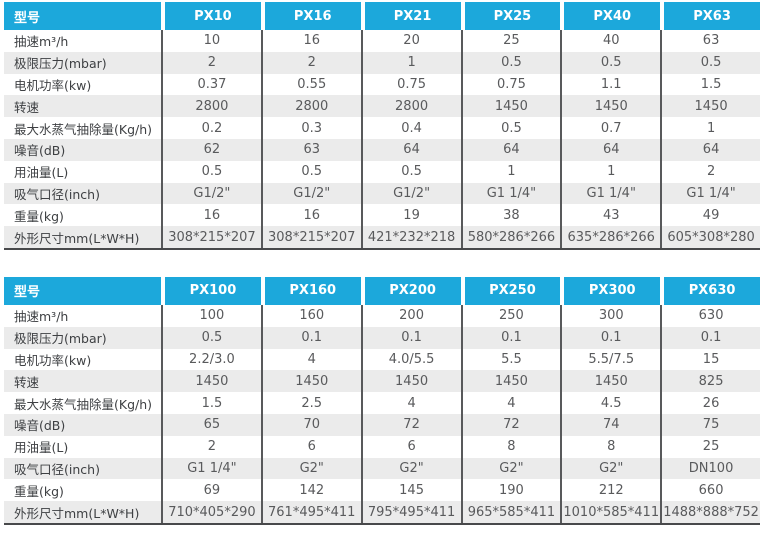  Describe the element at coordinates (382, 128) in the screenshot. I see `table-row: 最大水蒸气抽除量(Kg/h) 0.2 0.3 0.4 0.5 0.7 1` at that location.